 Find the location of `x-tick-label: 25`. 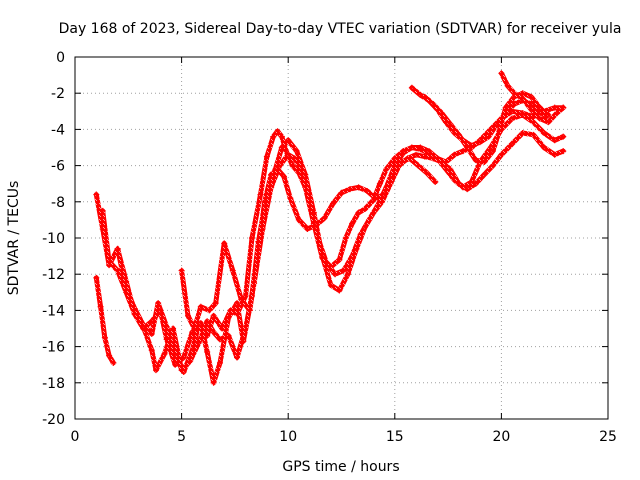

x-tick-label: 25 is located at coordinates (608, 437).